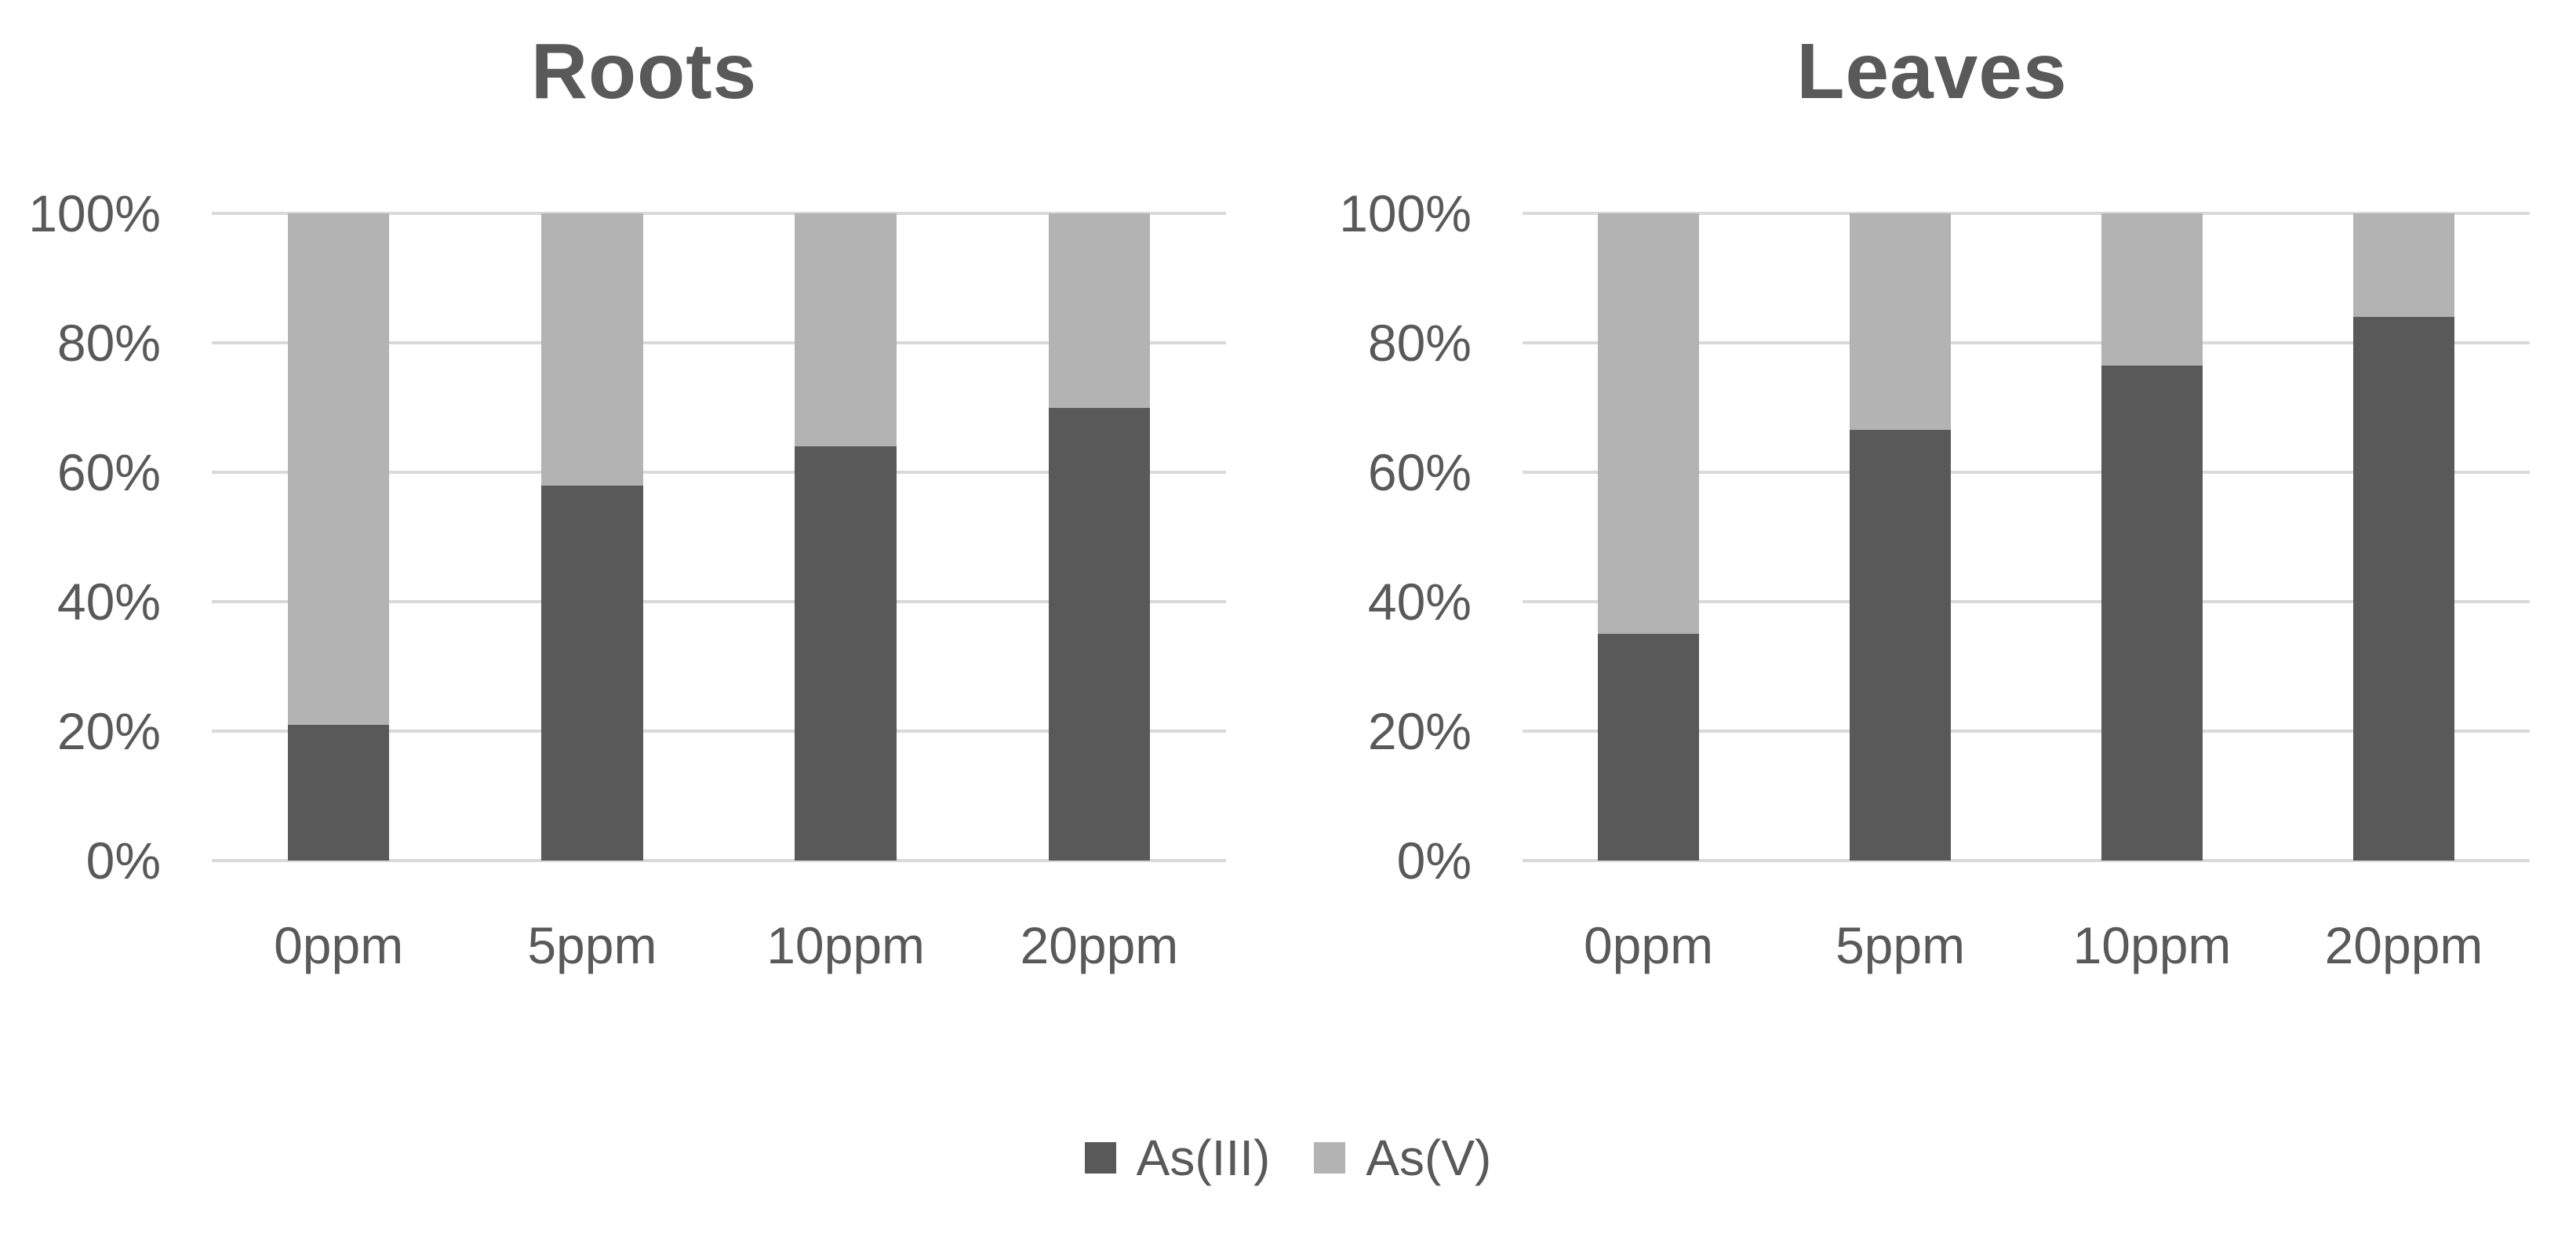 The width and height of the screenshot is (2576, 1241). I want to click on legend-label-asV: As(V), so click(1429, 1158).